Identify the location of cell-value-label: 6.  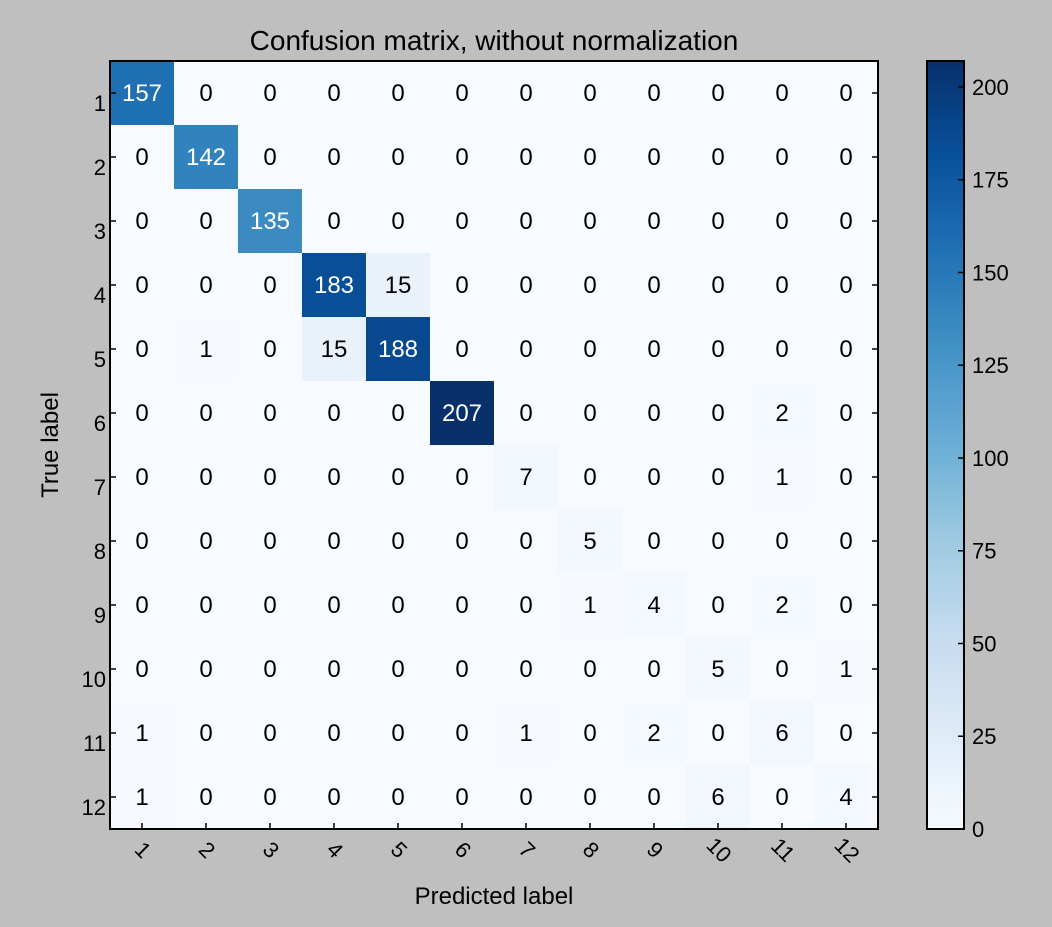
(781, 733).